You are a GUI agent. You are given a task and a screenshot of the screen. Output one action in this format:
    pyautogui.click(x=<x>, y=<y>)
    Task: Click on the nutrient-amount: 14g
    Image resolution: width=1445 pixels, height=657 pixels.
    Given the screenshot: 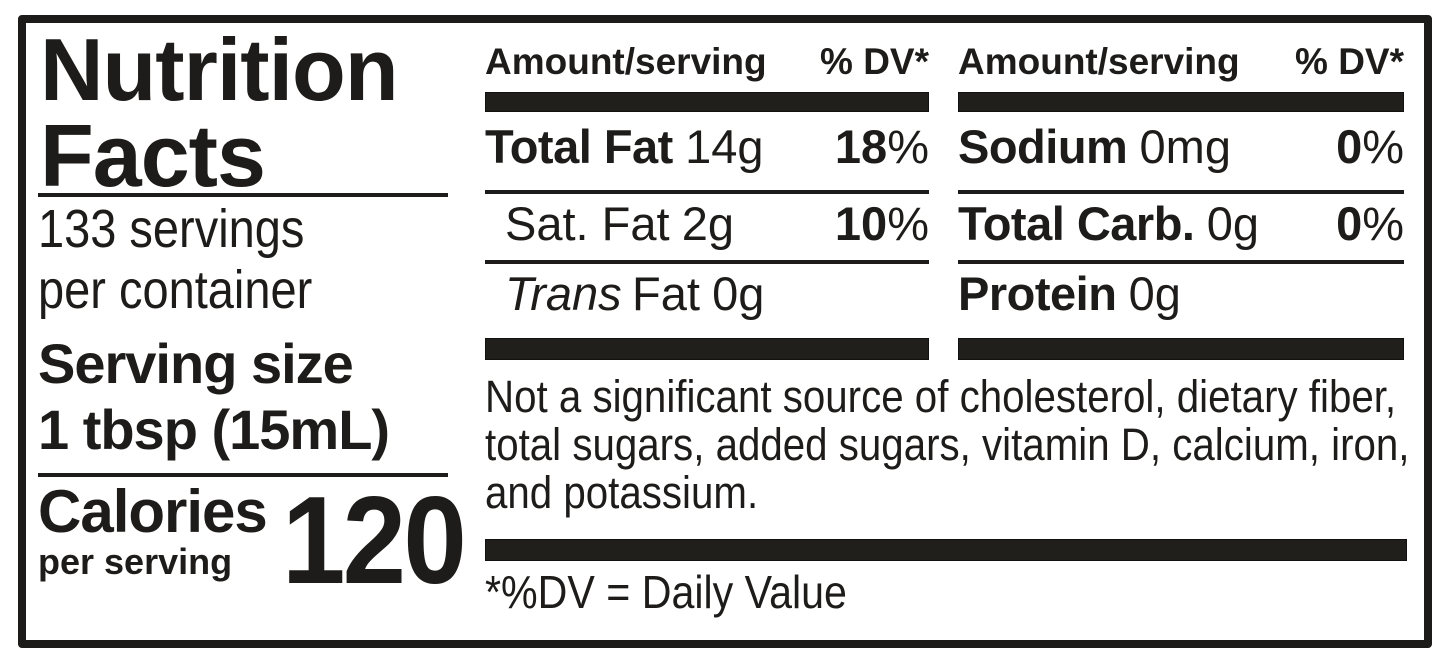 What is the action you would take?
    pyautogui.click(x=724, y=146)
    